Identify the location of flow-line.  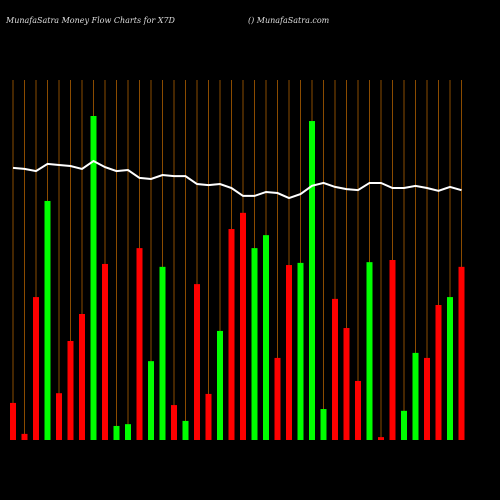
(237, 179).